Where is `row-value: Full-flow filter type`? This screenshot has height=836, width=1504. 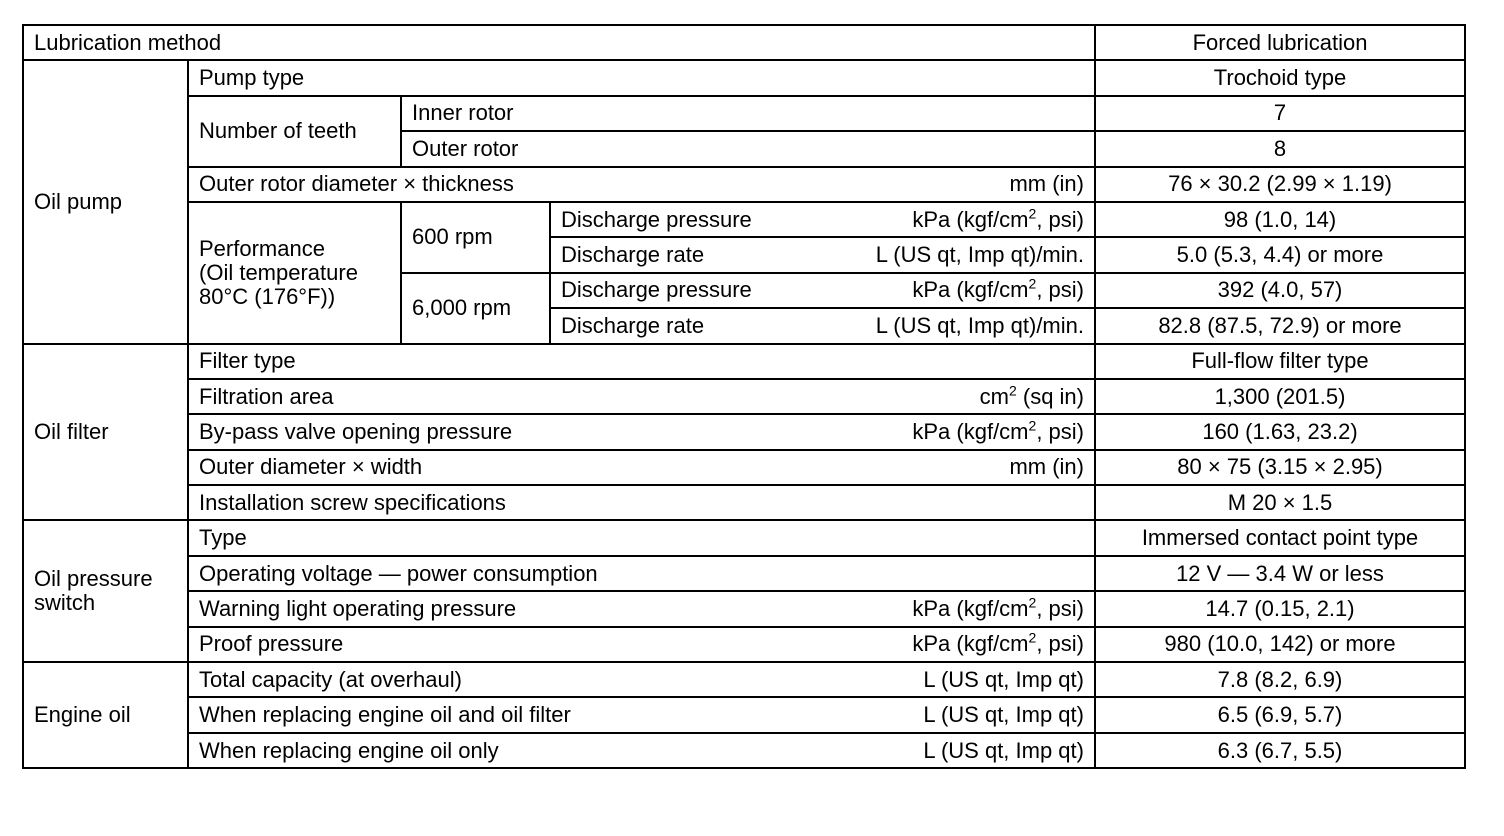 row-value: Full-flow filter type is located at coordinates (1280, 361).